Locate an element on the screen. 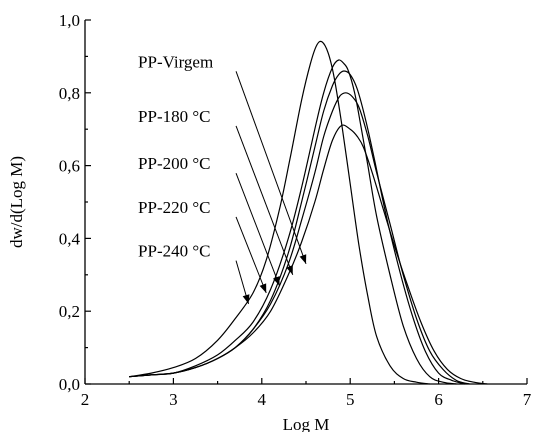  series-label: PP-Virgem is located at coordinates (175, 61).